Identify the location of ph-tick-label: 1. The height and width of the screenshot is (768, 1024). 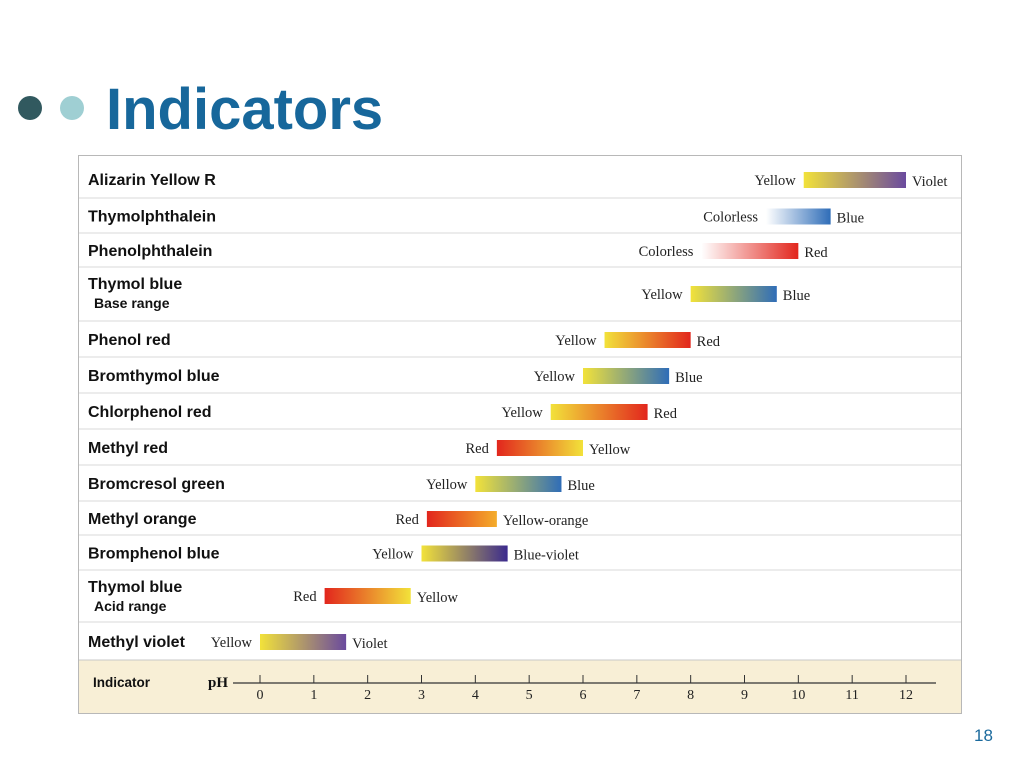
(313, 695).